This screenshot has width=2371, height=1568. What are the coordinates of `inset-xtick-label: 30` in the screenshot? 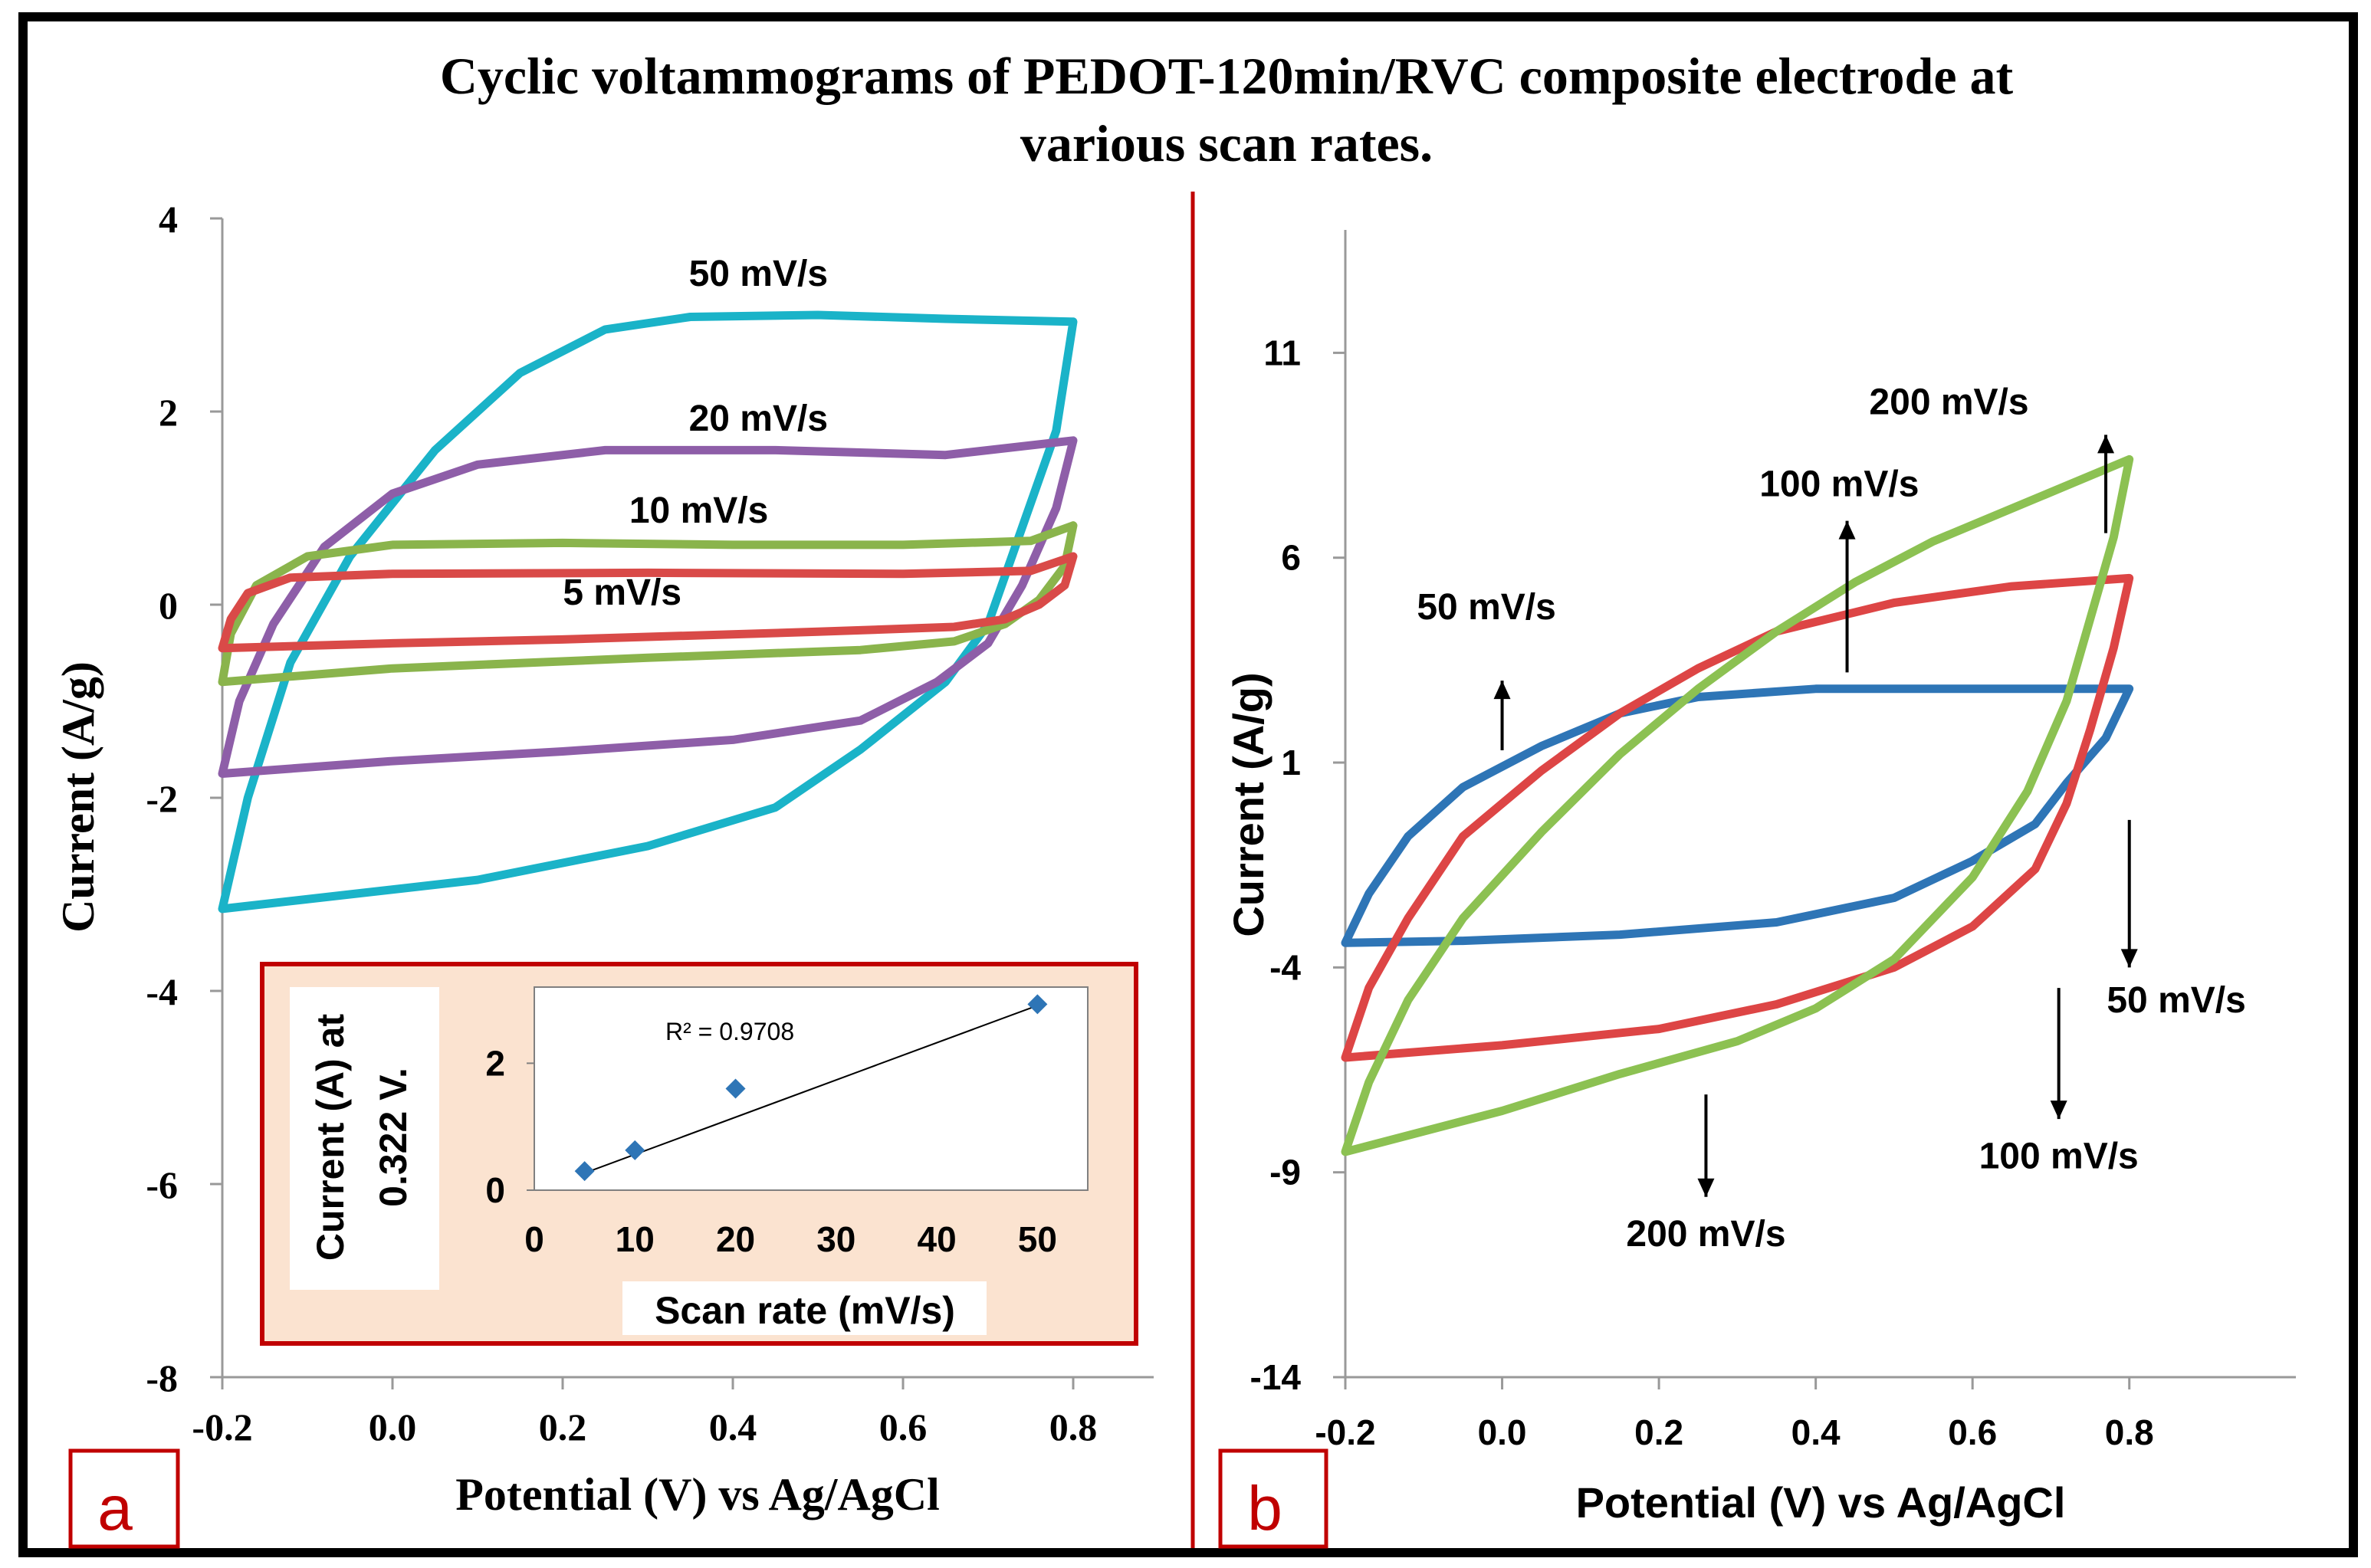 It's located at (835, 1239).